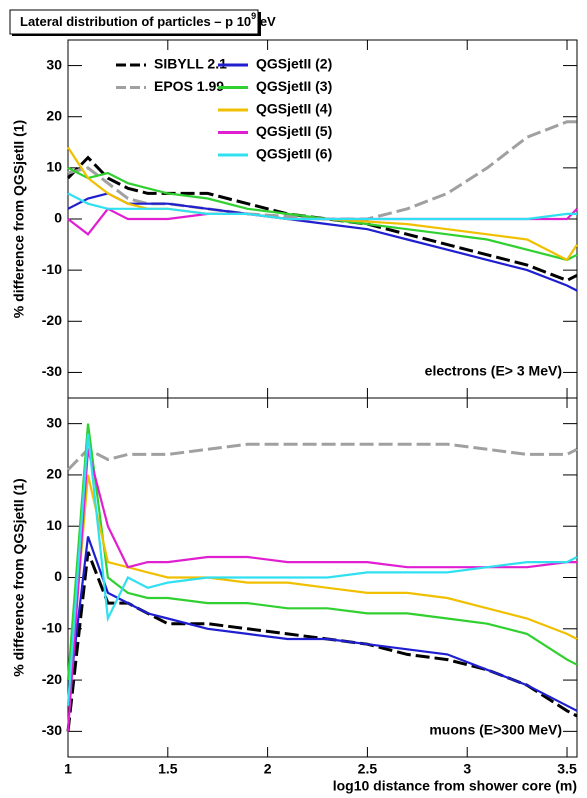 Image resolution: width=587 pixels, height=798 pixels. What do you see at coordinates (253, 16) in the screenshot?
I see `title-exponent: 9` at bounding box center [253, 16].